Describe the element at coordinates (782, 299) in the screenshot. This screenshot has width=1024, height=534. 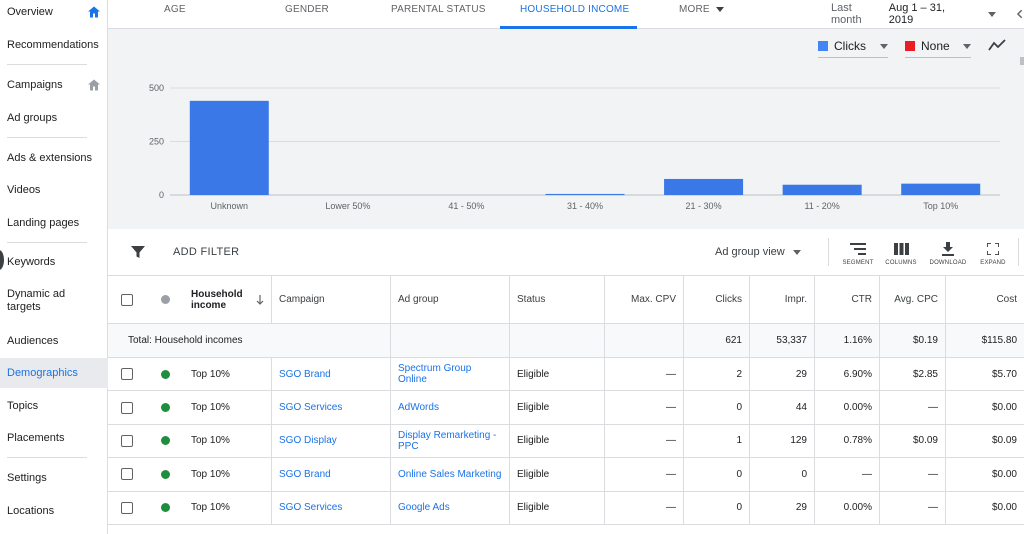
I see `header-impr: Impr.` at that location.